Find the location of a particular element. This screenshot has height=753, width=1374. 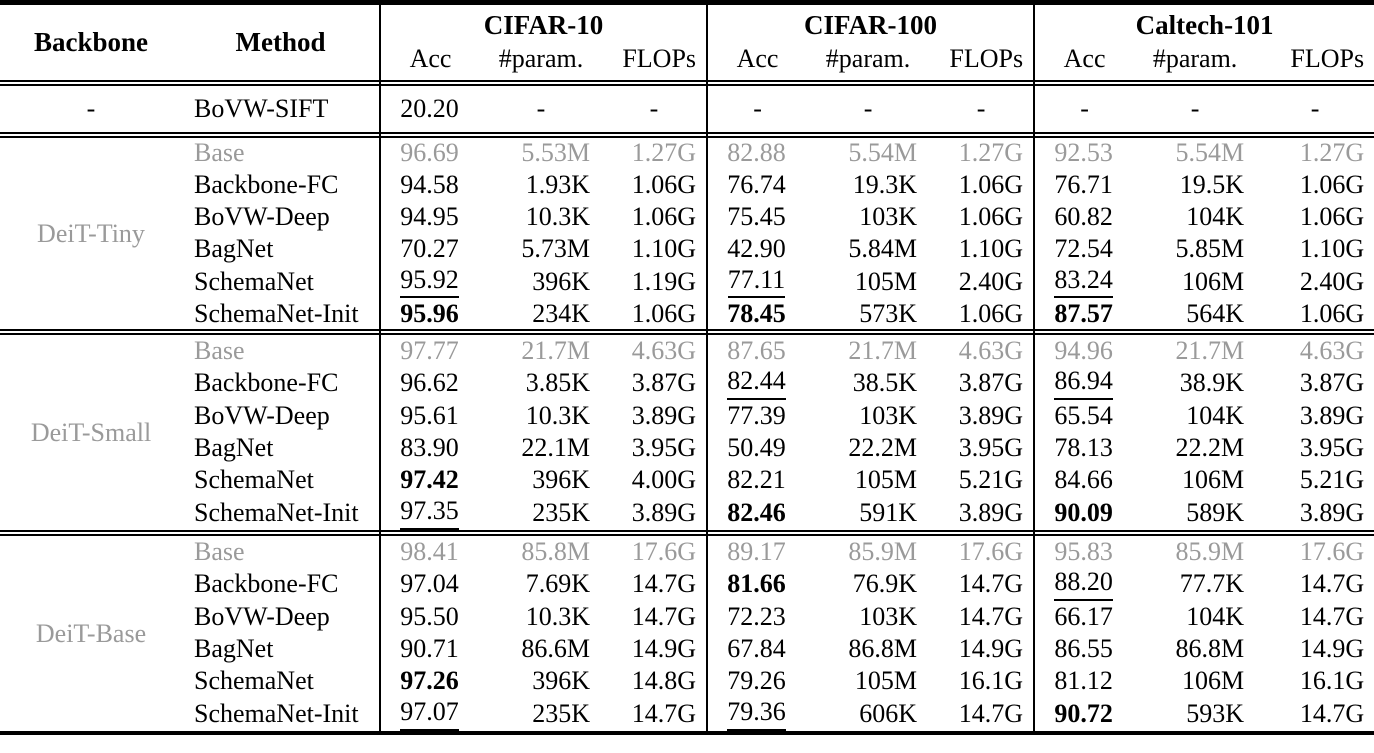

second-best-value: 88.20 is located at coordinates (1083, 584).